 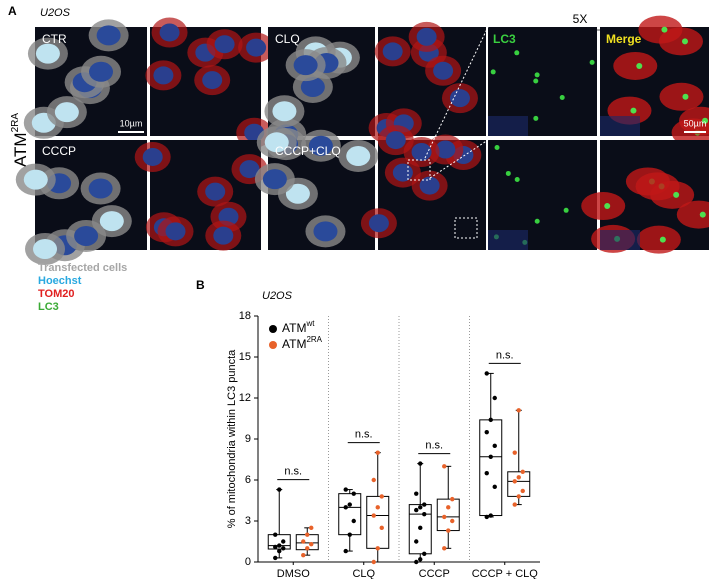 I want to click on x-tick-label: DMSO, so click(x=293, y=573).